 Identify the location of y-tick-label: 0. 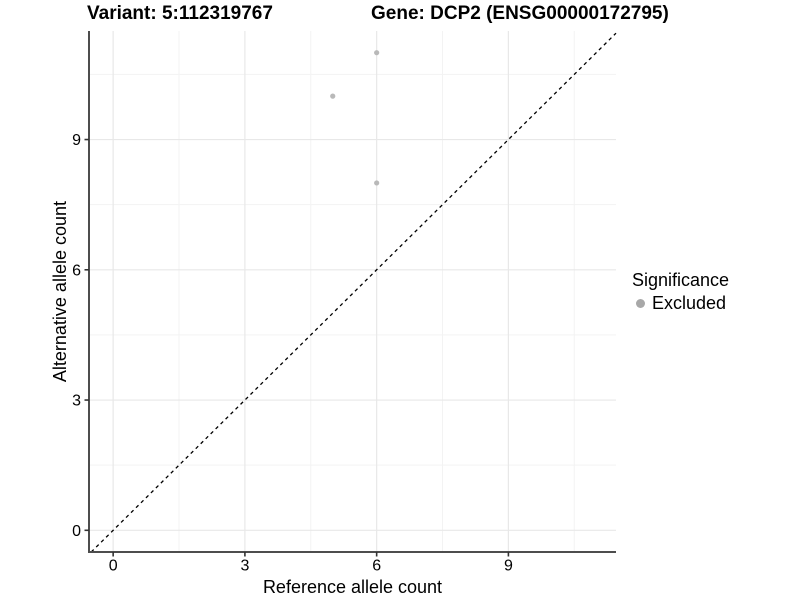
(76, 531).